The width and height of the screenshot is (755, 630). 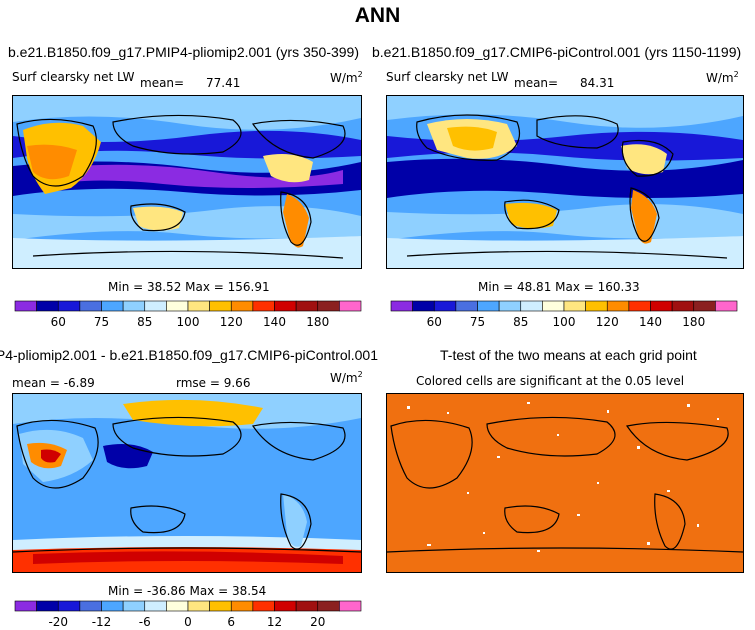 What do you see at coordinates (73, 77) in the screenshot?
I see `panel-1-field: Surf clearsky net LW` at bounding box center [73, 77].